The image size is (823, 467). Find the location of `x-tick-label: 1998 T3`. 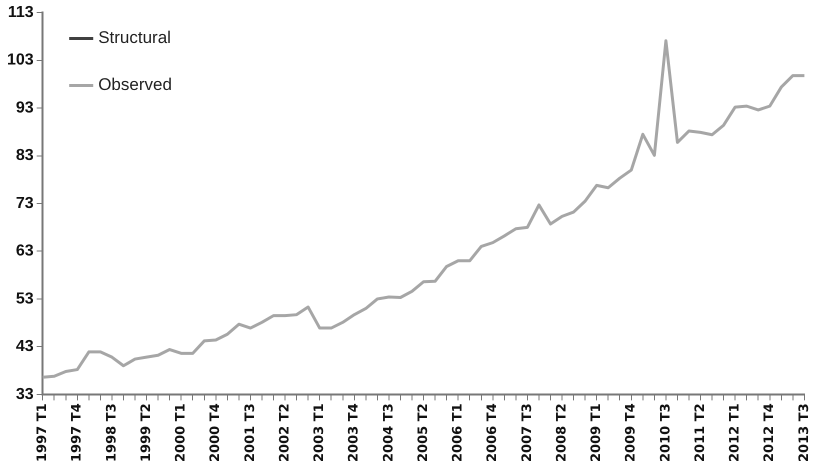

x-tick-label: 1998 T3 is located at coordinates (112, 432).